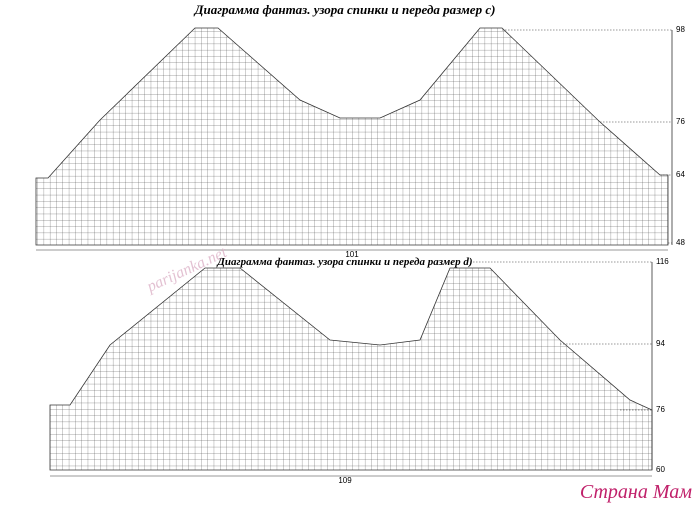 This screenshot has width=700, height=508. I want to click on row-label: 60, so click(660, 469).